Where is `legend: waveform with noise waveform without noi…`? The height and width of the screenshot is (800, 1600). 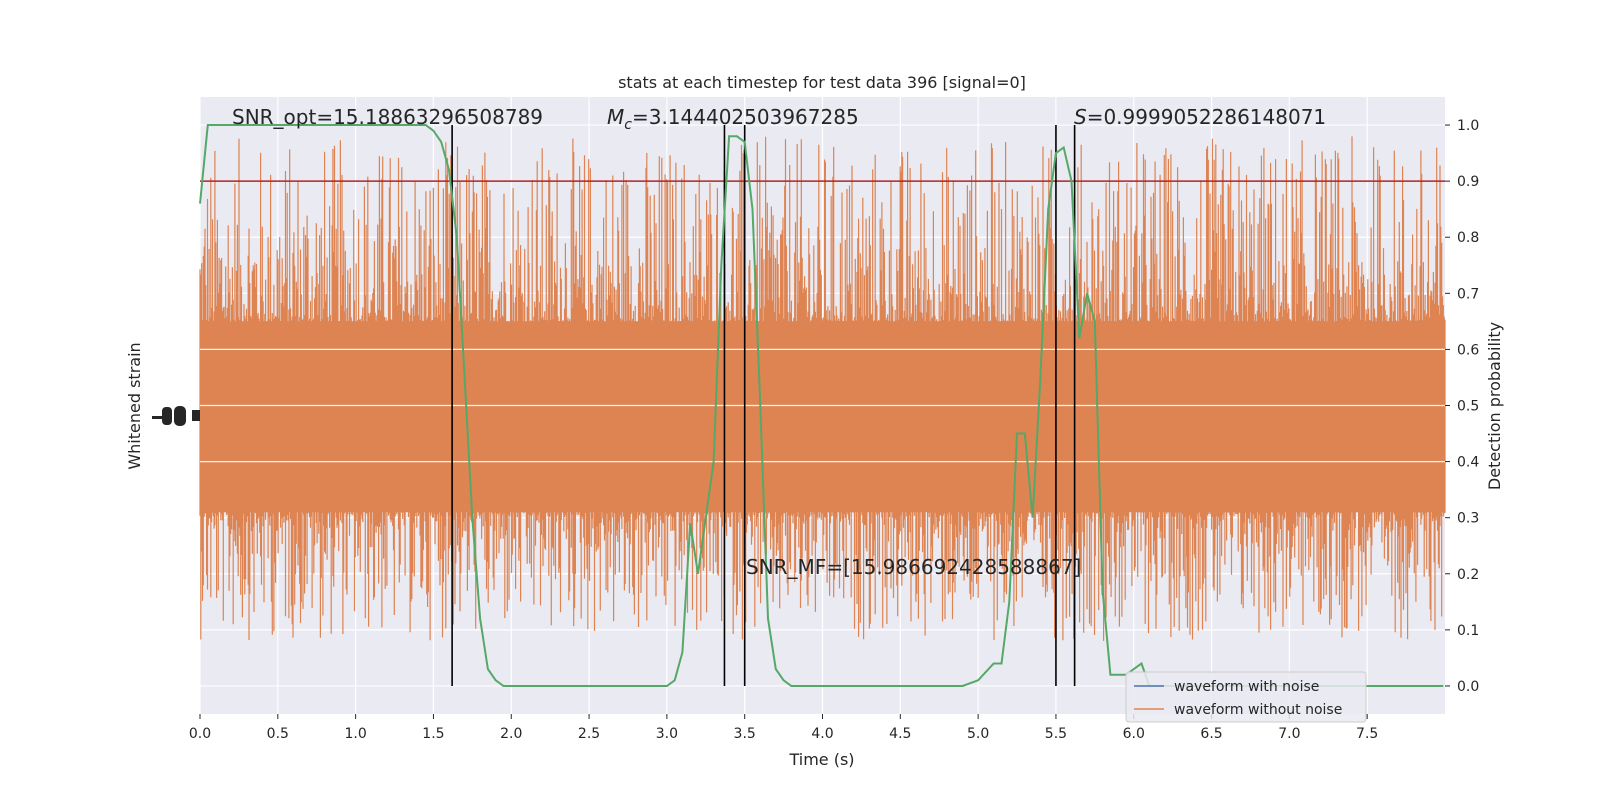 legend: waveform with noise waveform without noi… is located at coordinates (1246, 697).